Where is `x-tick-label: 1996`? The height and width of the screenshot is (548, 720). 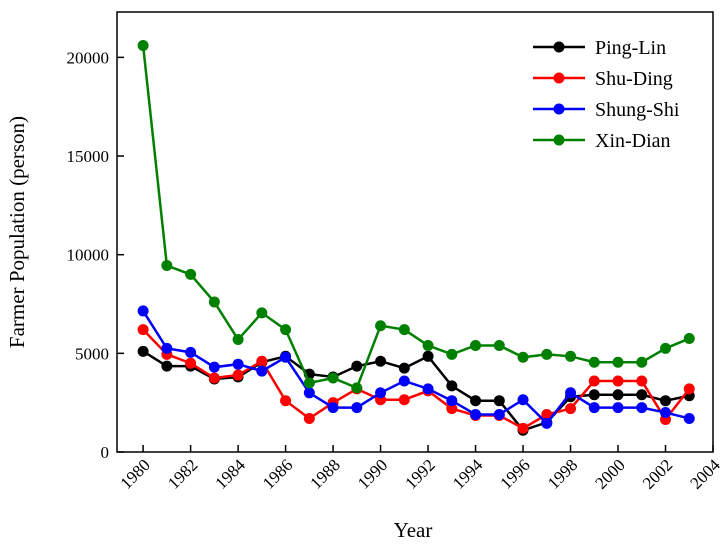
x-tick-label: 1996 is located at coordinates (514, 473).